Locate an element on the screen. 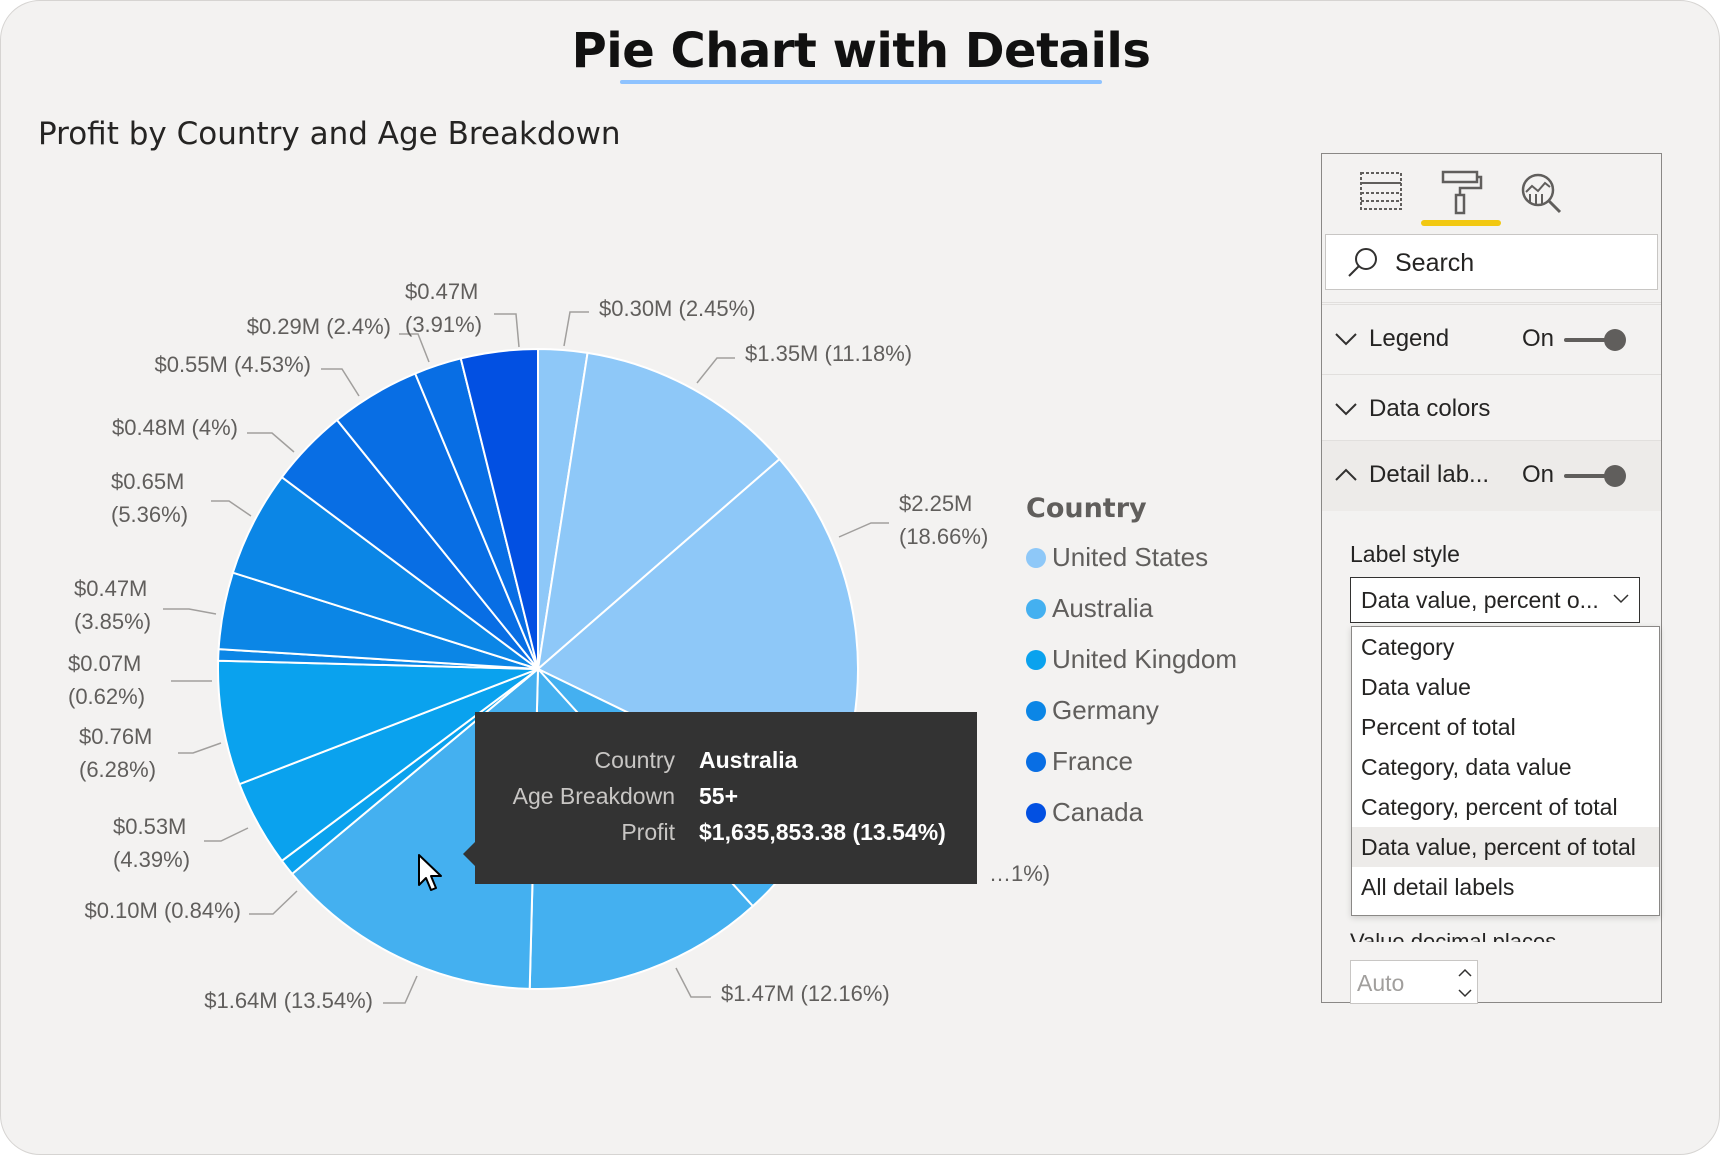 This screenshot has width=1720, height=1155. legend-label: Germany is located at coordinates (1105, 710).